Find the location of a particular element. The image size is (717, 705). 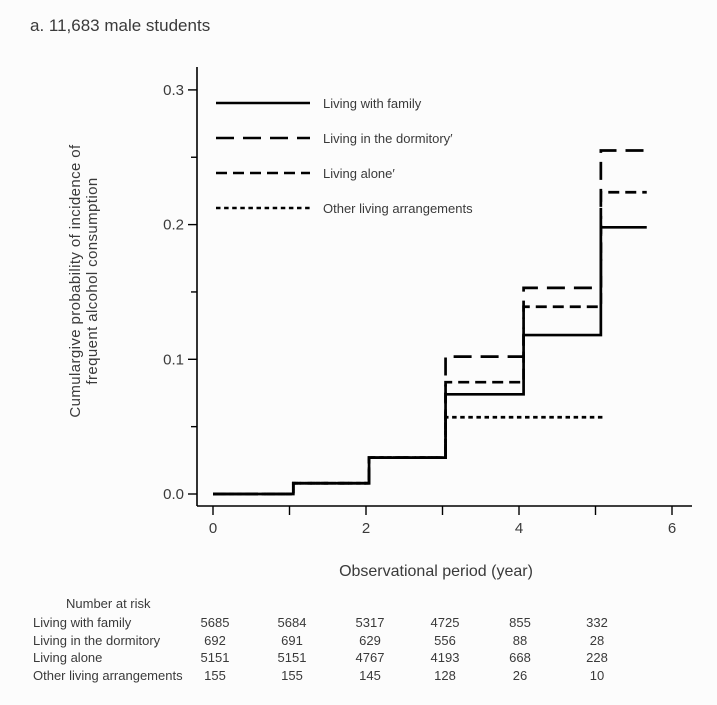

risk-value: 4193 is located at coordinates (445, 657).